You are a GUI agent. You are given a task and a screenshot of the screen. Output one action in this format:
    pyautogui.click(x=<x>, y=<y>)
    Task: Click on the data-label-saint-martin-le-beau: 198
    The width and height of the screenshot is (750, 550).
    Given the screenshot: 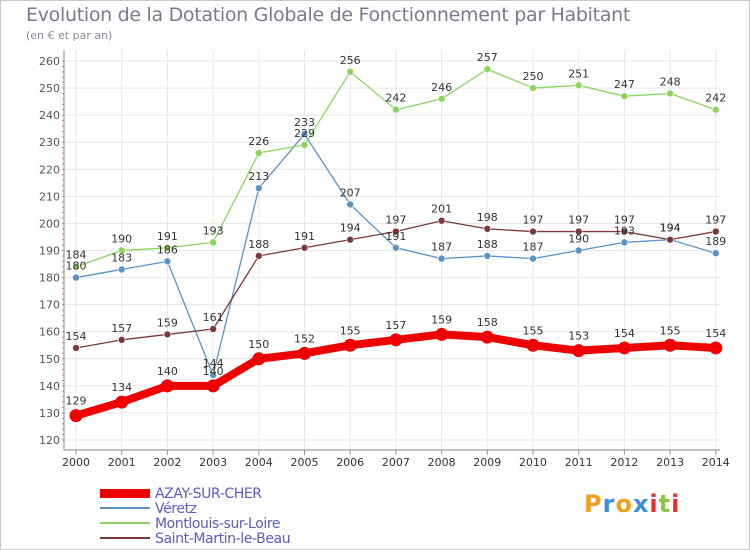 What is the action you would take?
    pyautogui.click(x=487, y=217)
    